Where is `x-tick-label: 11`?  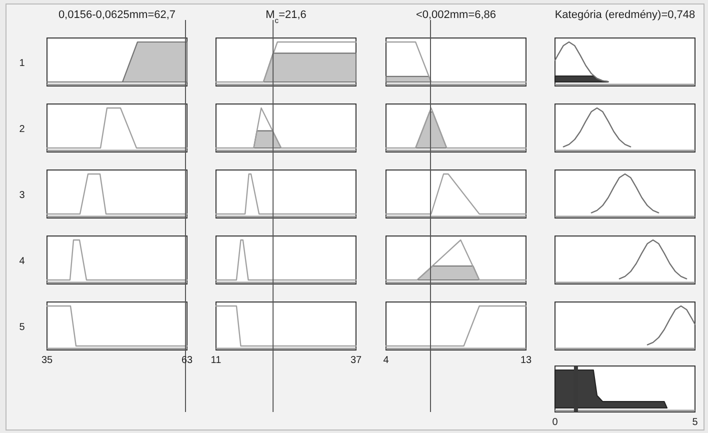 x-tick-label: 11 is located at coordinates (216, 360).